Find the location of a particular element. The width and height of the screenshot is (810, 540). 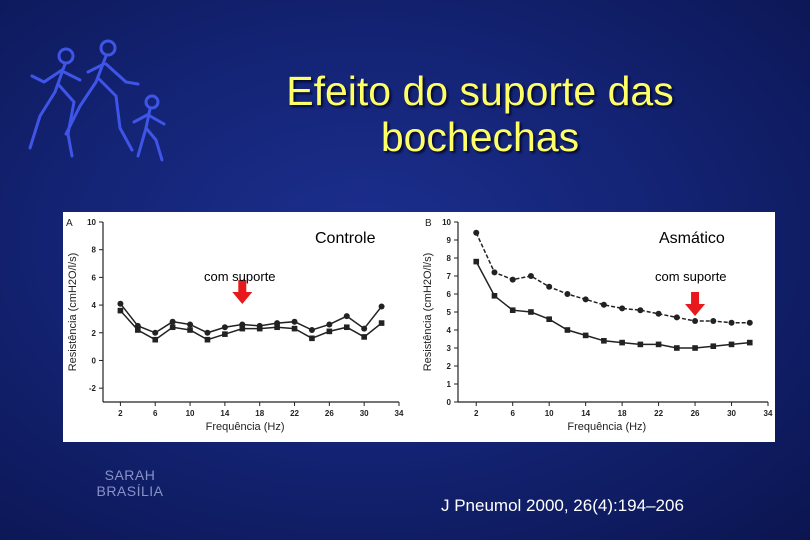

panel-letter: A is located at coordinates (69, 223).